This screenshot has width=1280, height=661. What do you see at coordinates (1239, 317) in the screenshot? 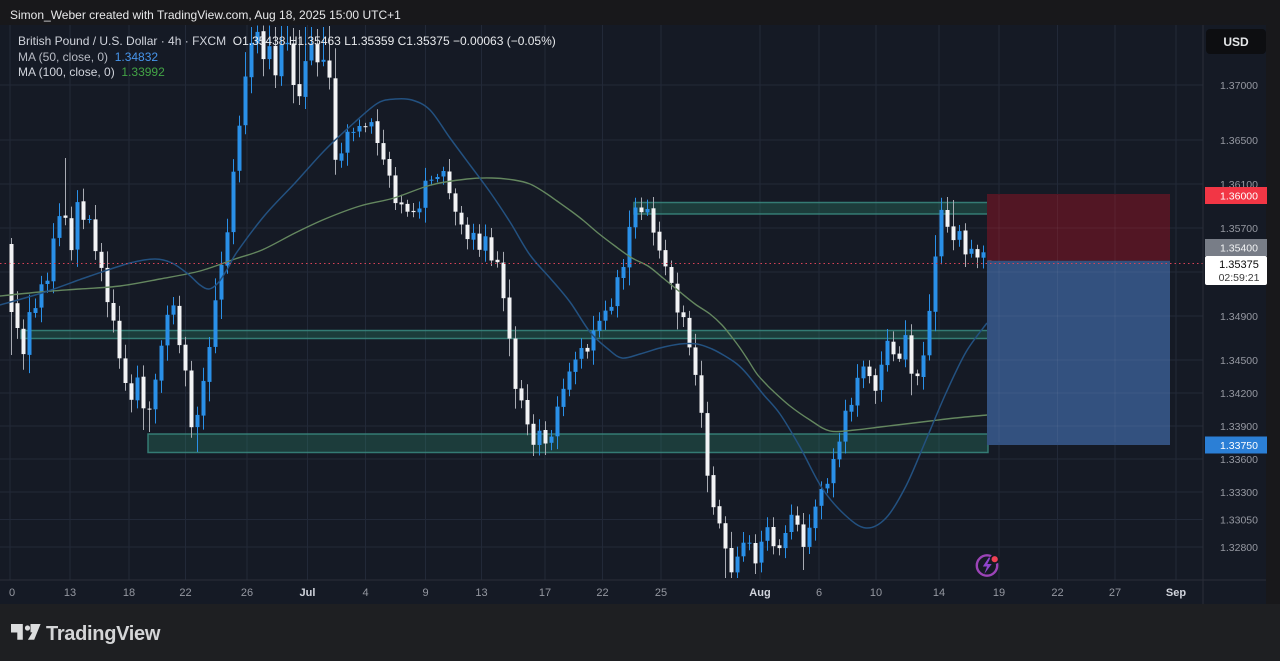
I see `svg-text: 1.34900` at bounding box center [1239, 317].